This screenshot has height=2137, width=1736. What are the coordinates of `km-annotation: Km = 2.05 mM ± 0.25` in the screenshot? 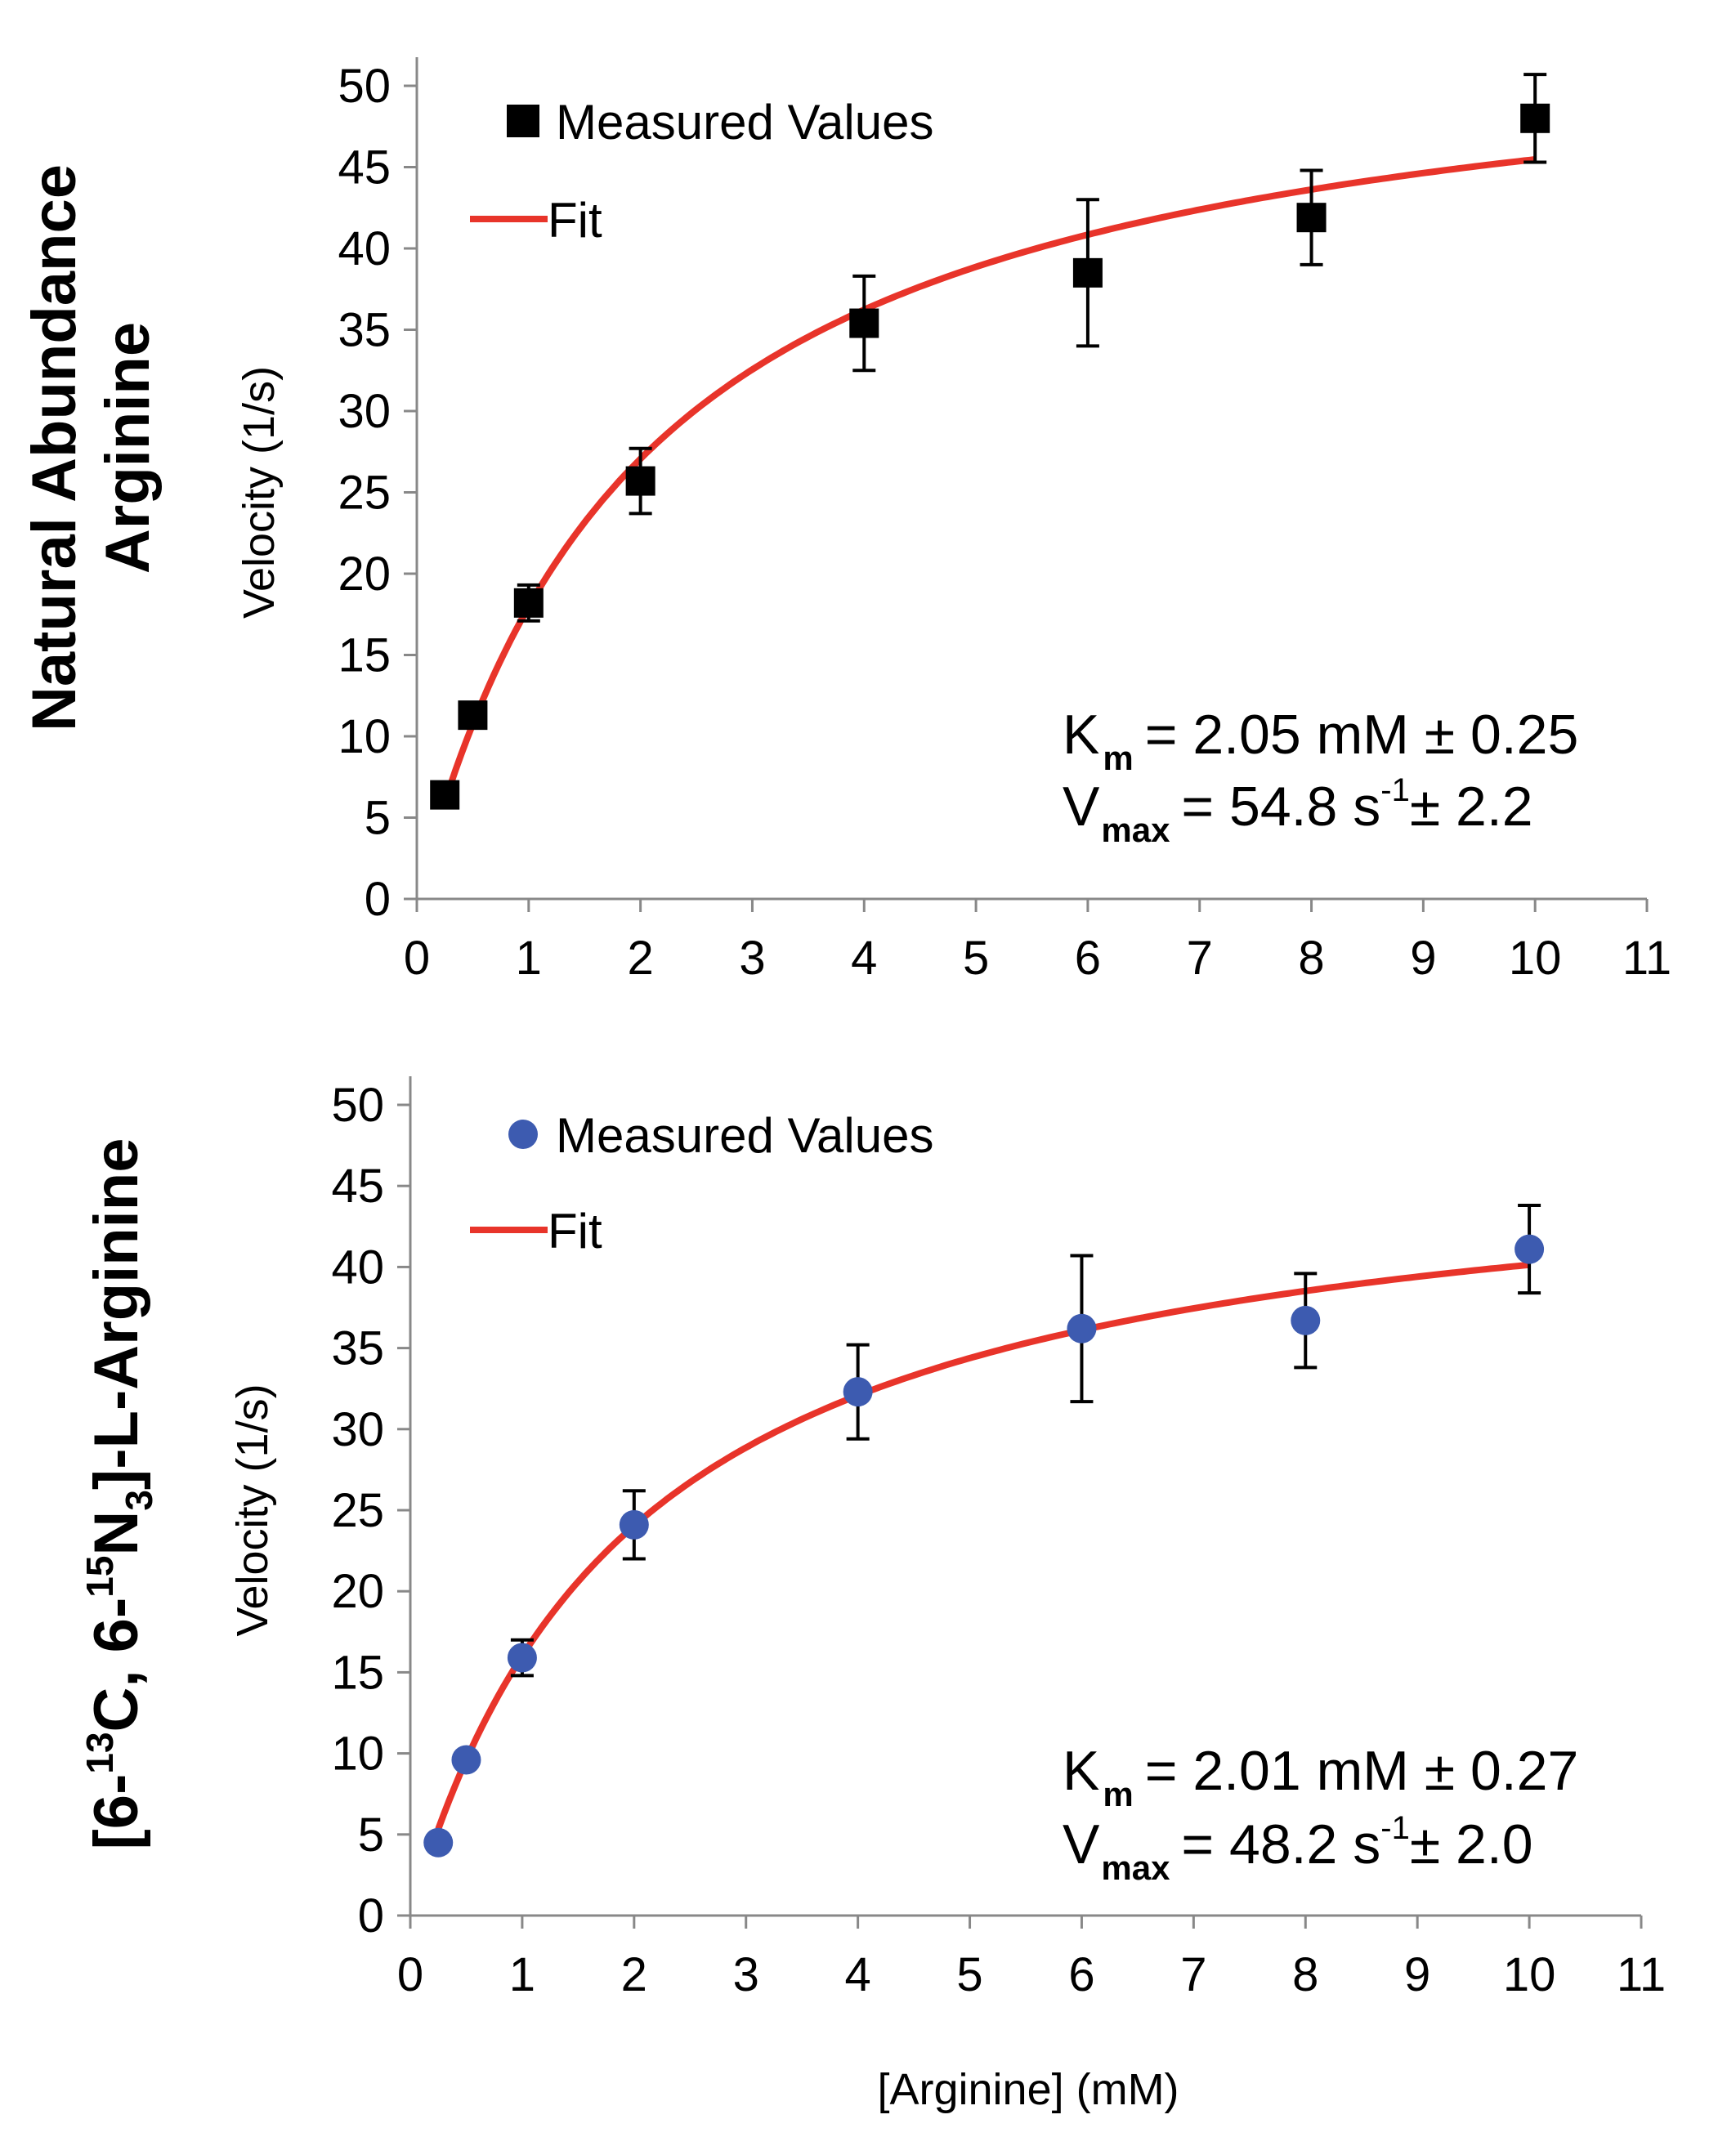 It's located at (1321, 740).